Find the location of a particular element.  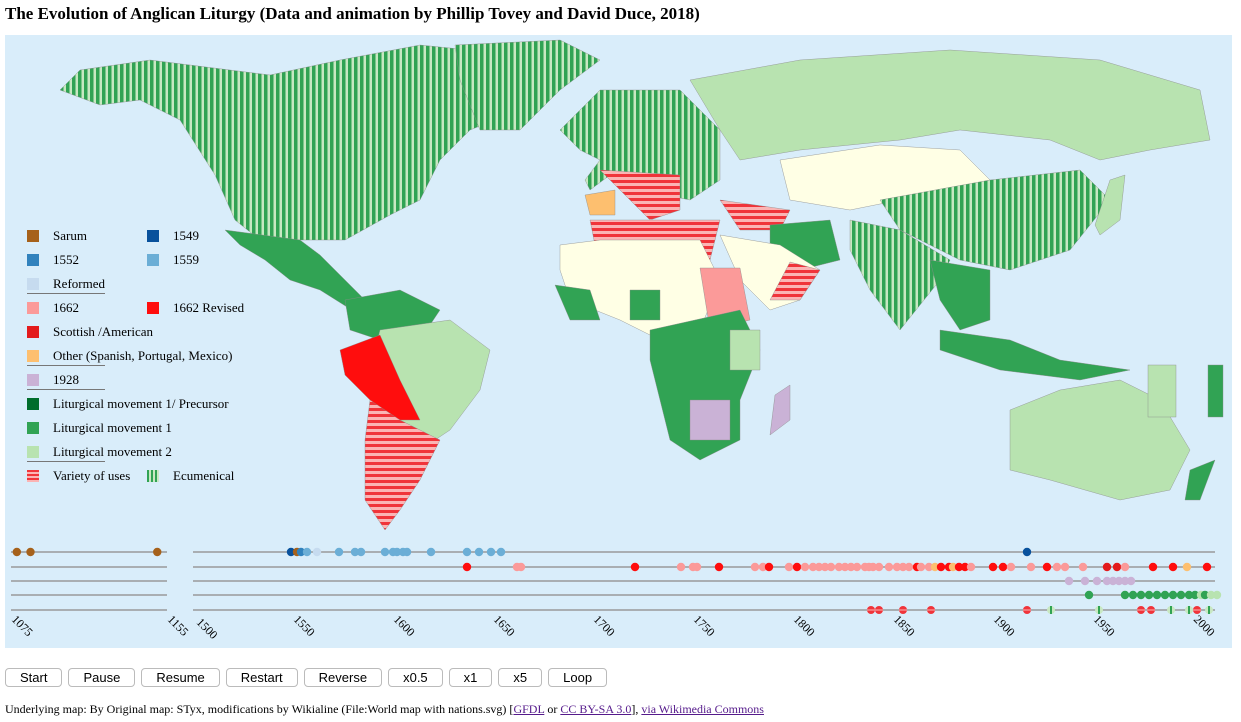

attribution-text: or is located at coordinates (552, 709).